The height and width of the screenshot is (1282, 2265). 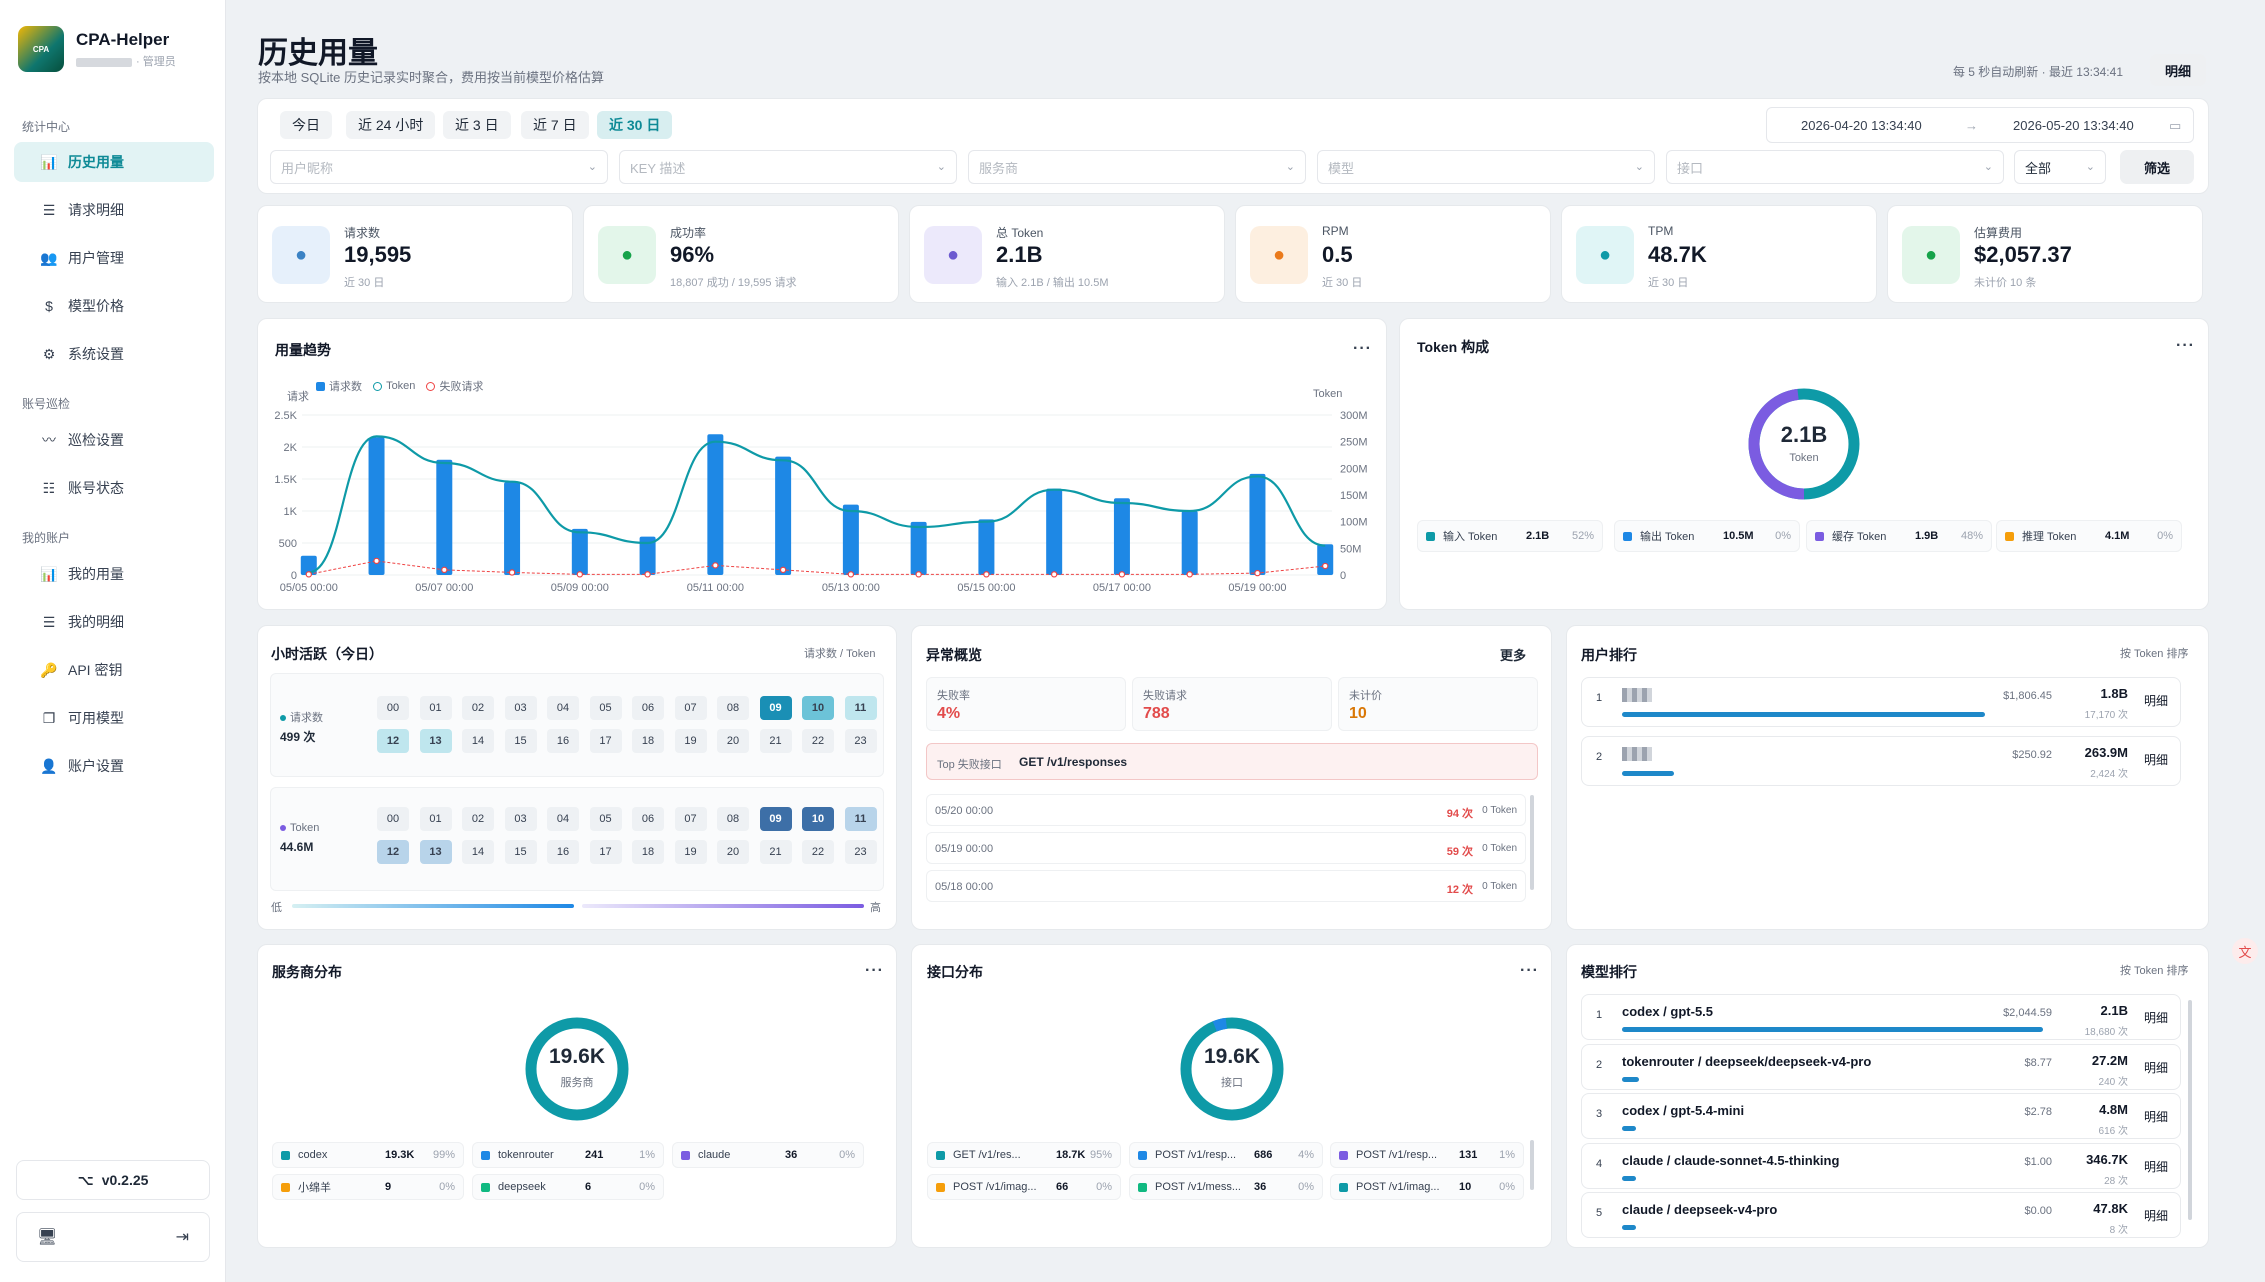 What do you see at coordinates (114, 354) in the screenshot?
I see `sidebar-item-settings: ⚙ 系统设置` at bounding box center [114, 354].